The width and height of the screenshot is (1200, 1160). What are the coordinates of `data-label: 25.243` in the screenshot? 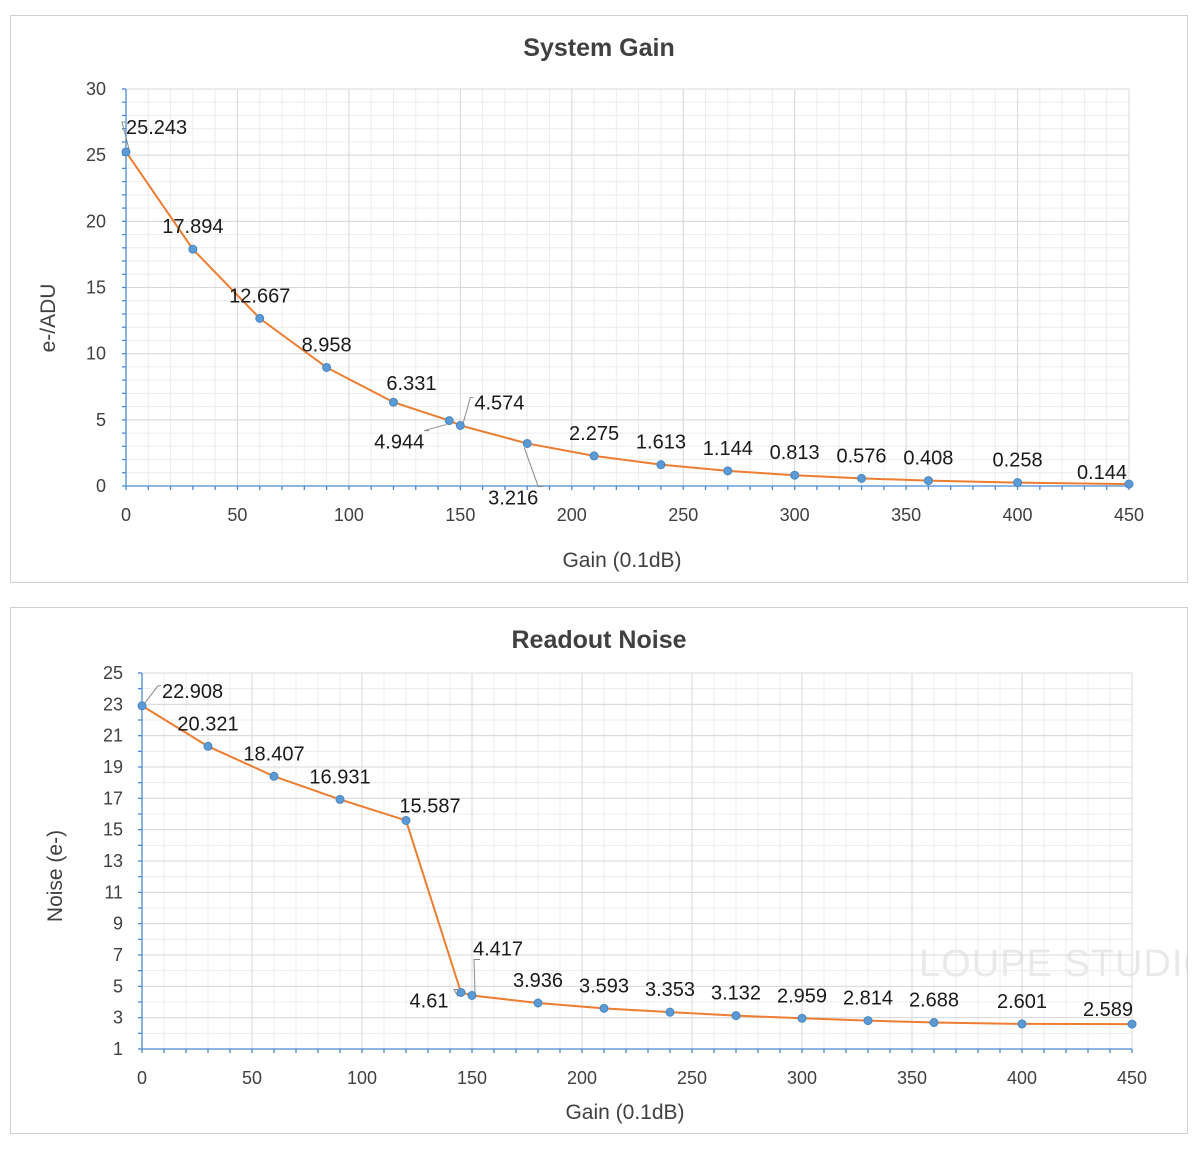 It's located at (156, 128).